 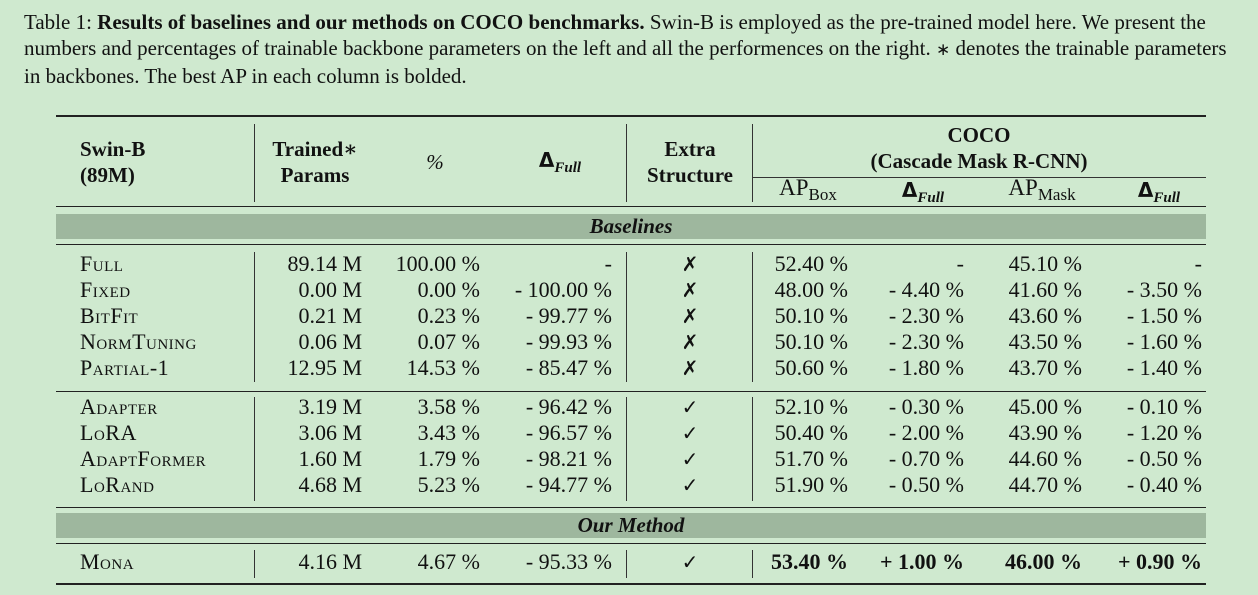 What do you see at coordinates (1164, 406) in the screenshot?
I see `cell-d-mask: - 0.10 %` at bounding box center [1164, 406].